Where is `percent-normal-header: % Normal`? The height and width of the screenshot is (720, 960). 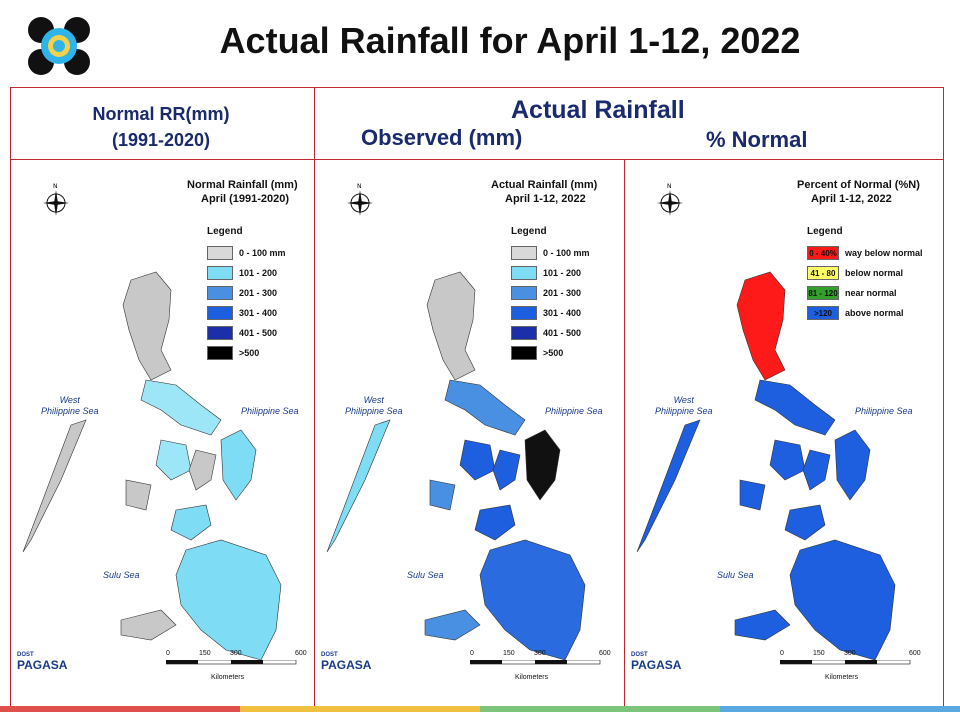 percent-normal-header: % Normal is located at coordinates (757, 139).